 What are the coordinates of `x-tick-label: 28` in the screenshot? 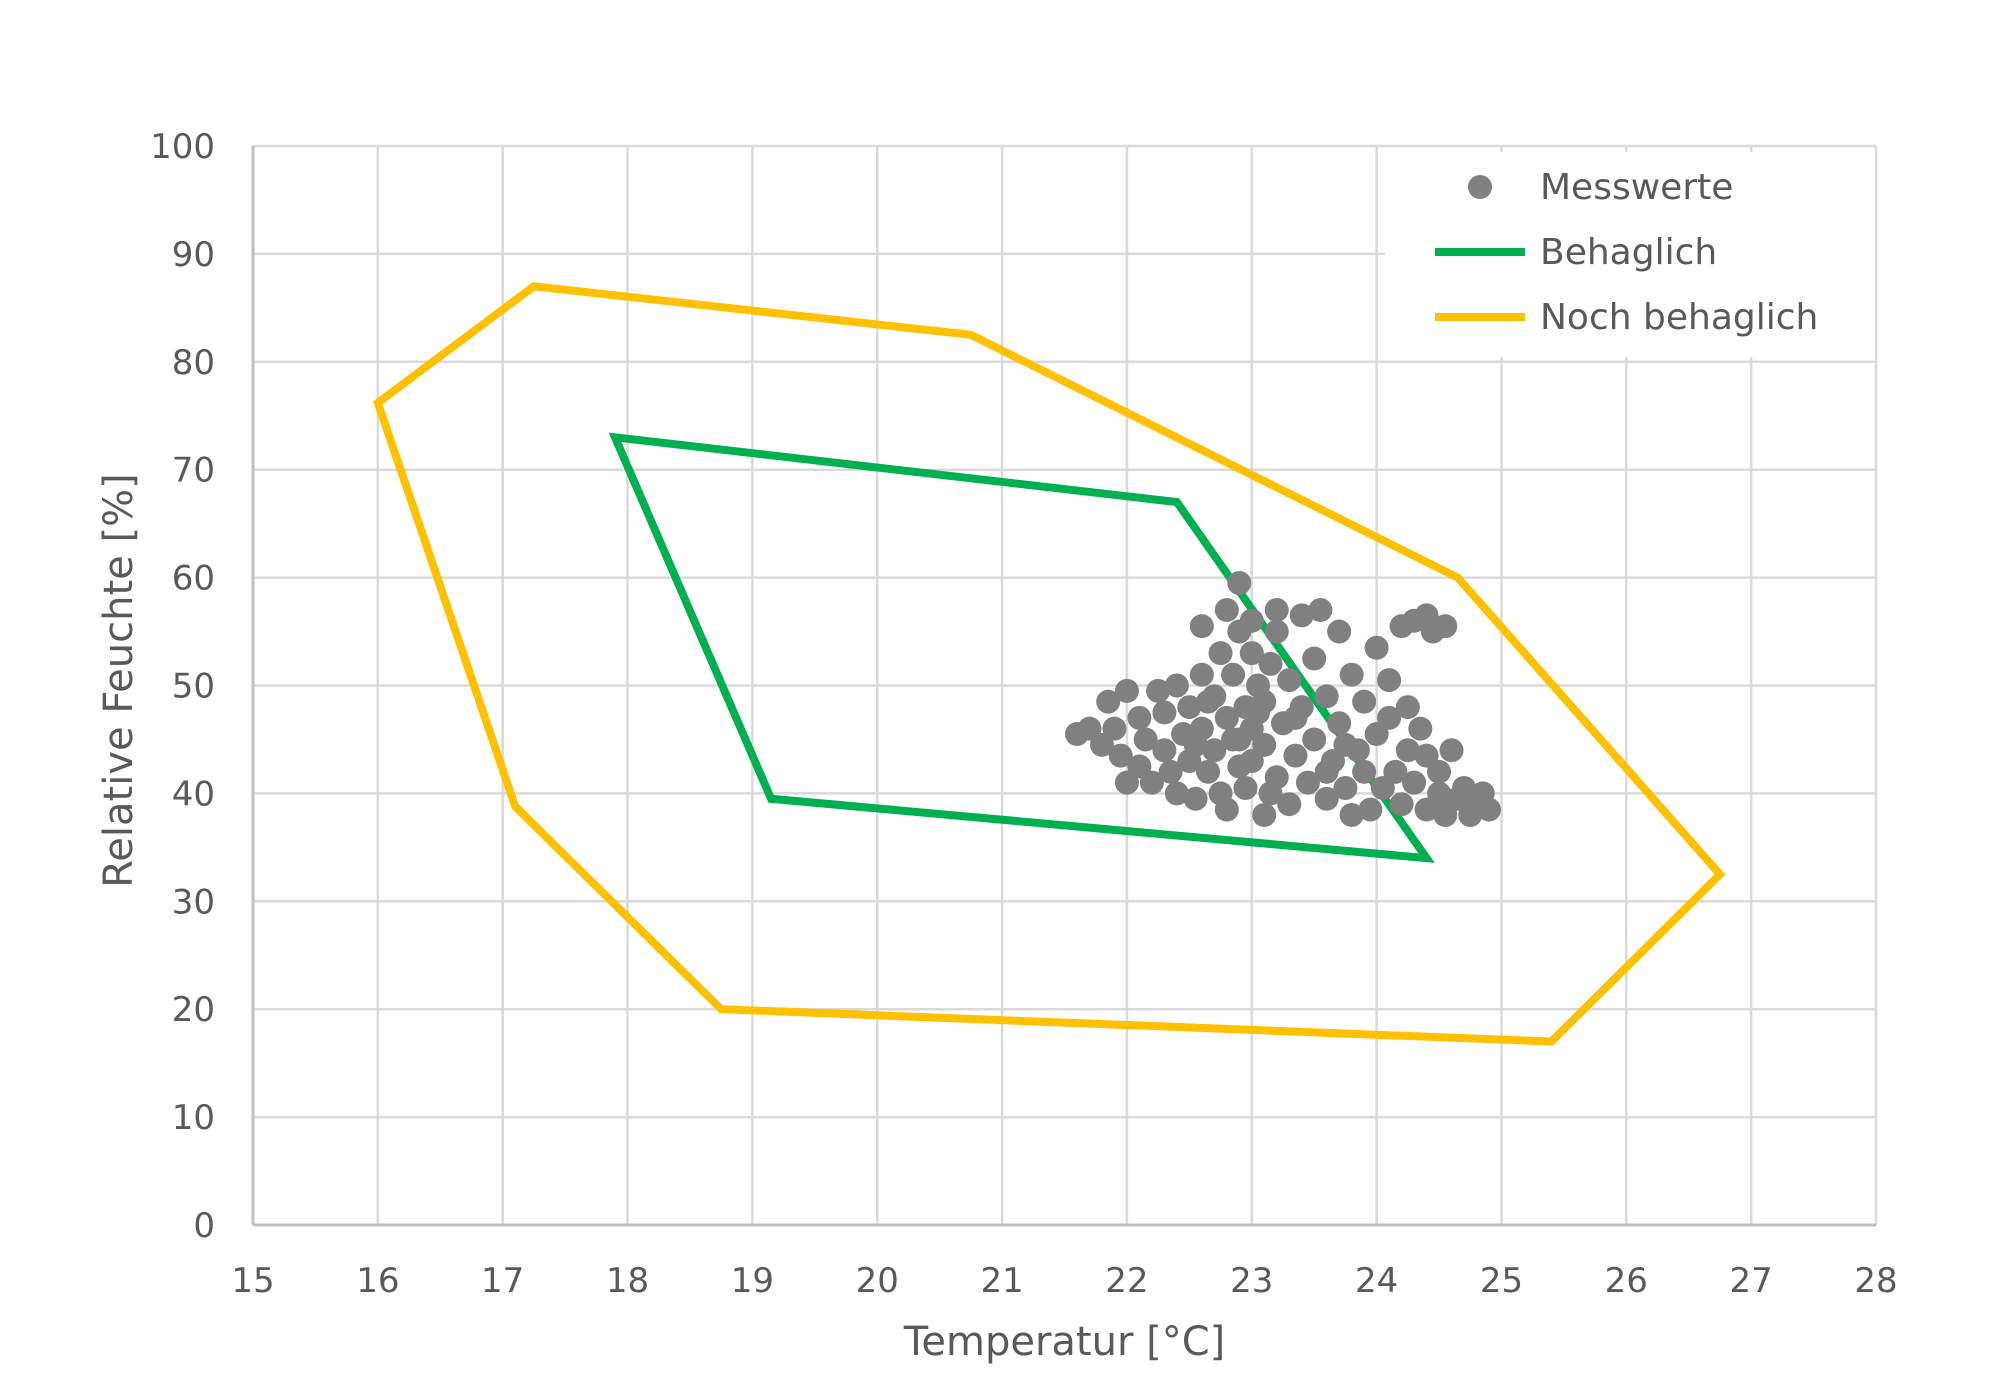 It's located at (1875, 1281).